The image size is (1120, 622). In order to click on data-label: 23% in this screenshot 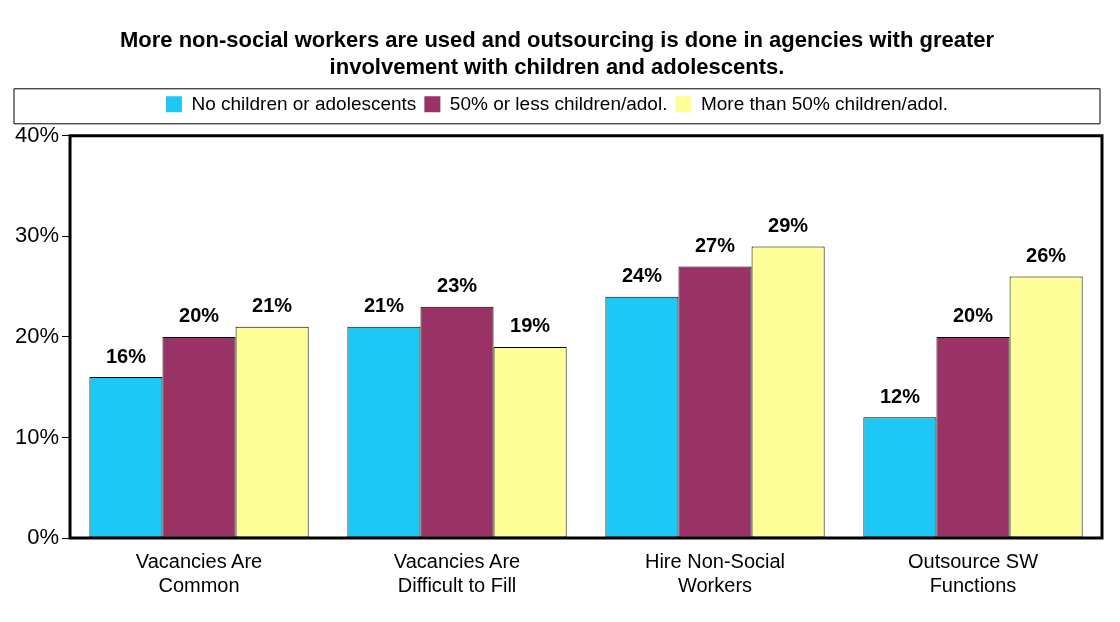, I will do `click(457, 285)`.